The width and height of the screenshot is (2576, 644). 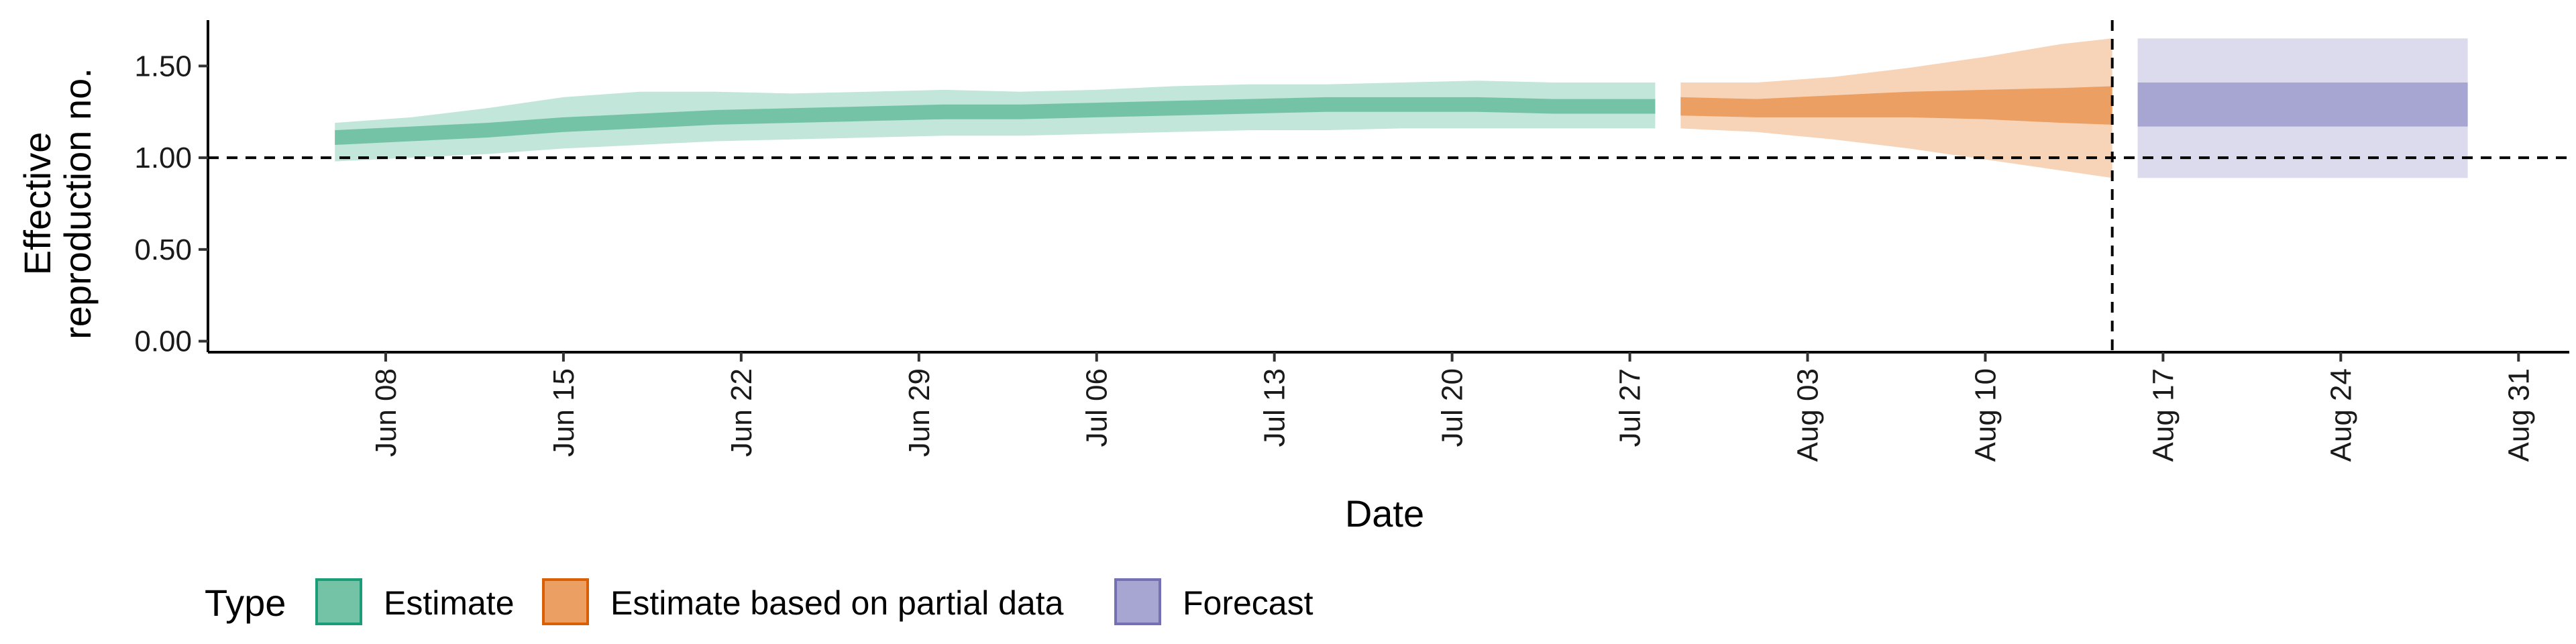 What do you see at coordinates (245, 603) in the screenshot?
I see `legend-title: Type` at bounding box center [245, 603].